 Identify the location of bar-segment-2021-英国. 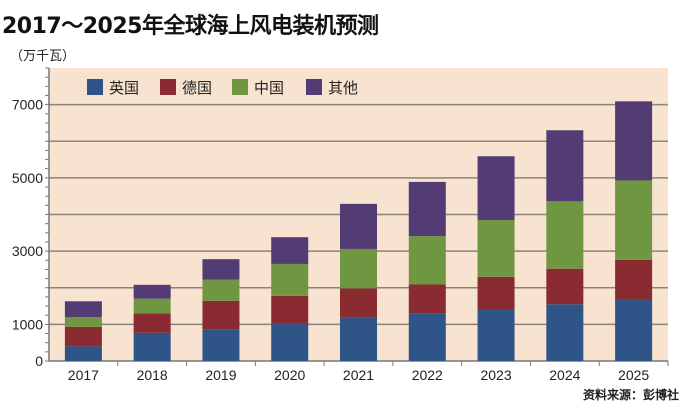
(358, 339).